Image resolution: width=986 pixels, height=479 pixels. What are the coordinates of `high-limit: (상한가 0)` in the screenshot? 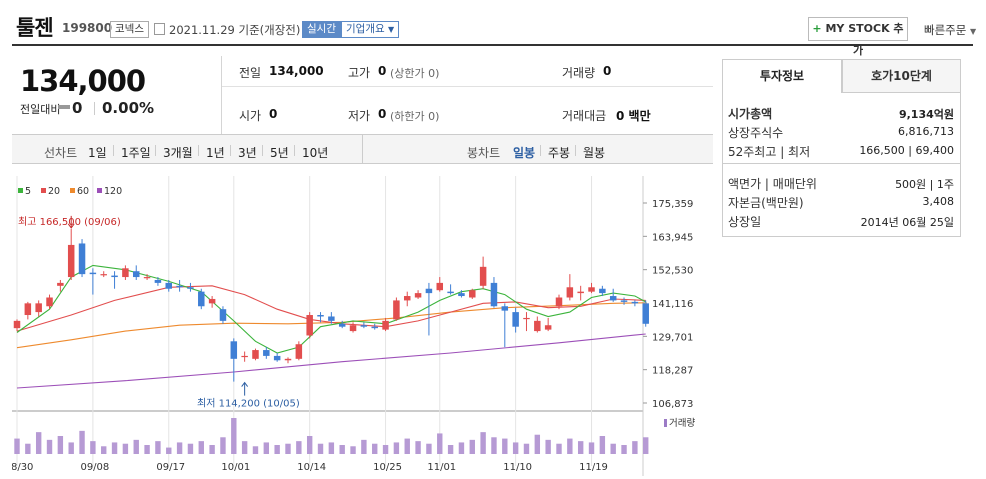 It's located at (415, 73).